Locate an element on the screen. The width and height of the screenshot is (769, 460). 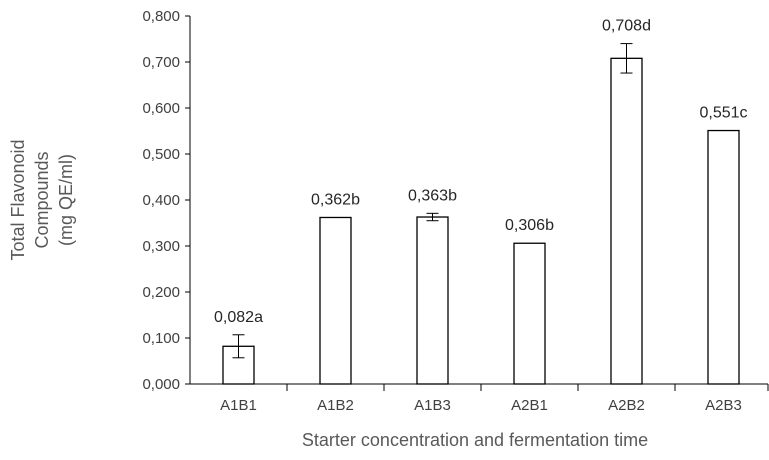
y-axis-title-line-1: Total Flavonoid is located at coordinates (18, 199).